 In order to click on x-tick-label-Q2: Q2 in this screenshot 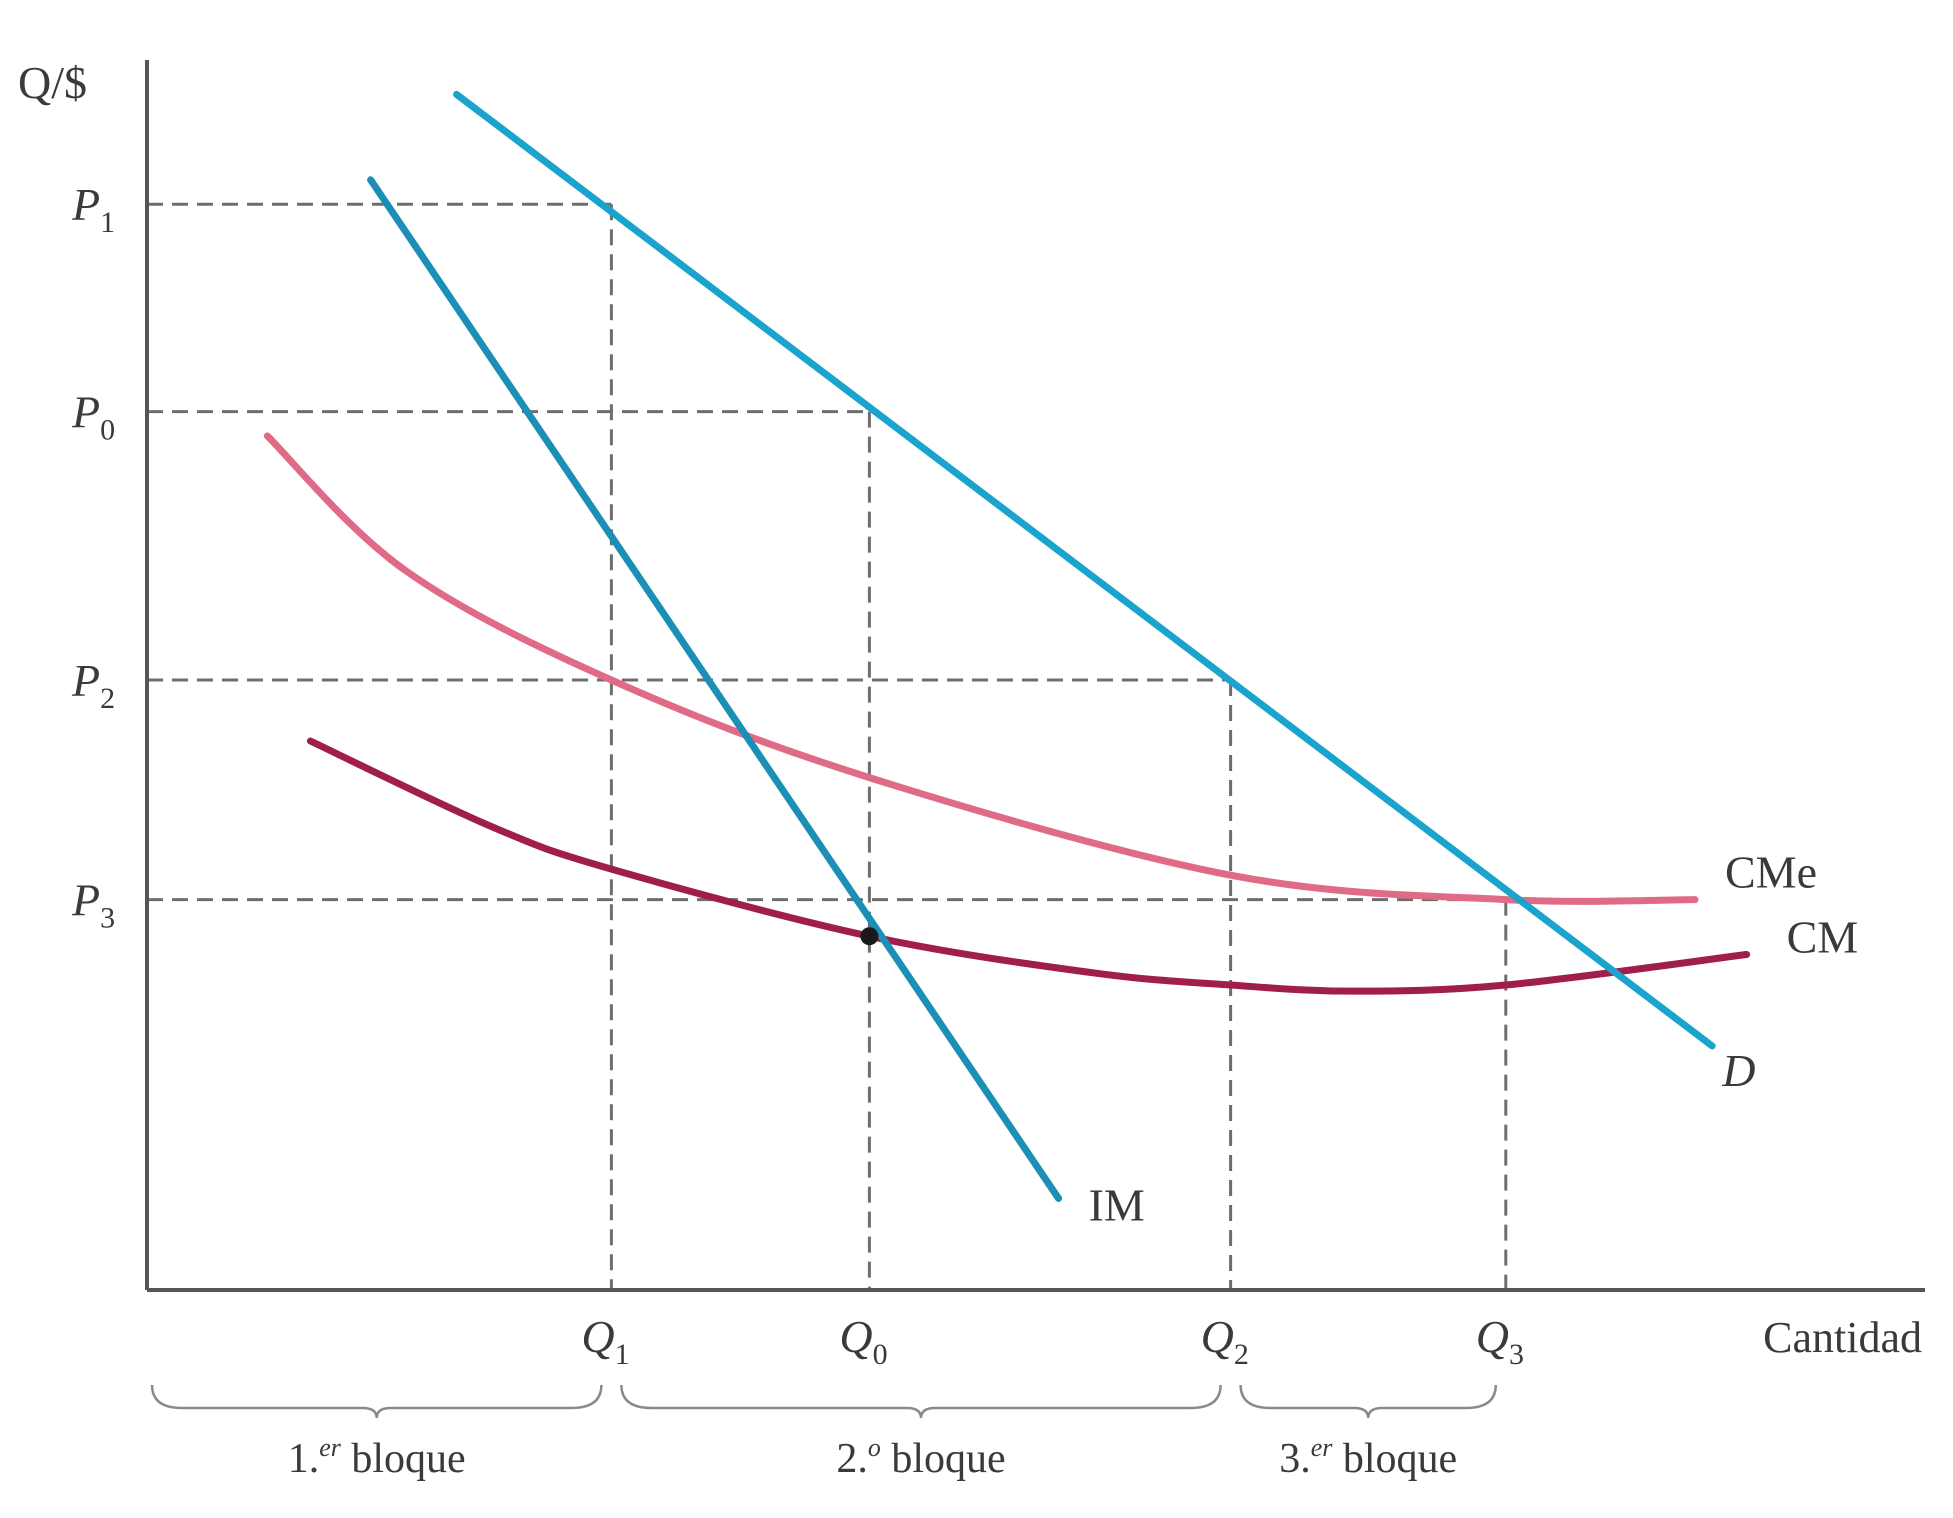, I will do `click(1225, 1341)`.